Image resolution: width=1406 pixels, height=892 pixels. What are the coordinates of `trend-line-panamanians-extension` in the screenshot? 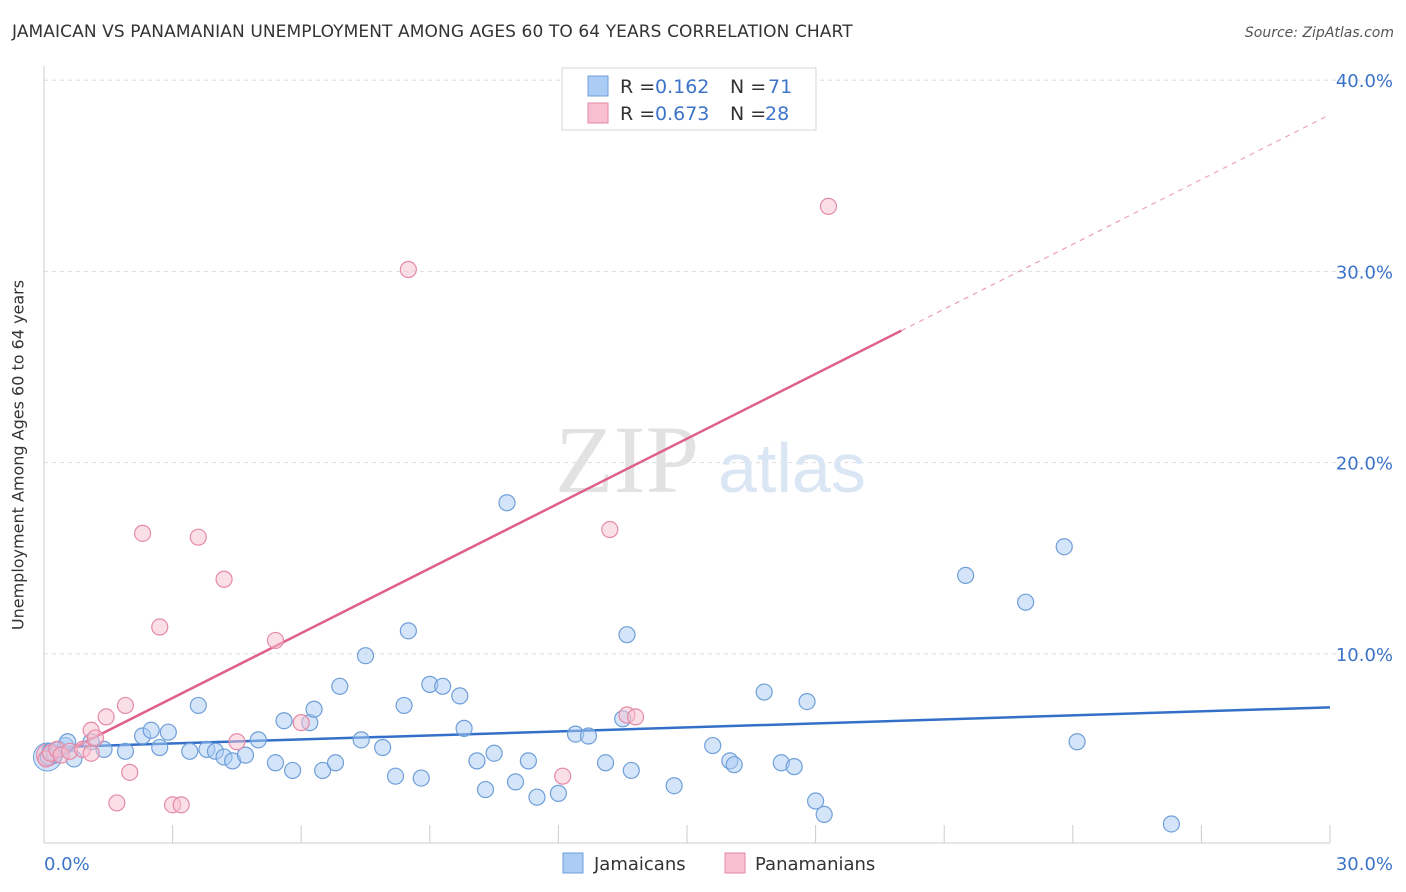 It's located at (1116, 223).